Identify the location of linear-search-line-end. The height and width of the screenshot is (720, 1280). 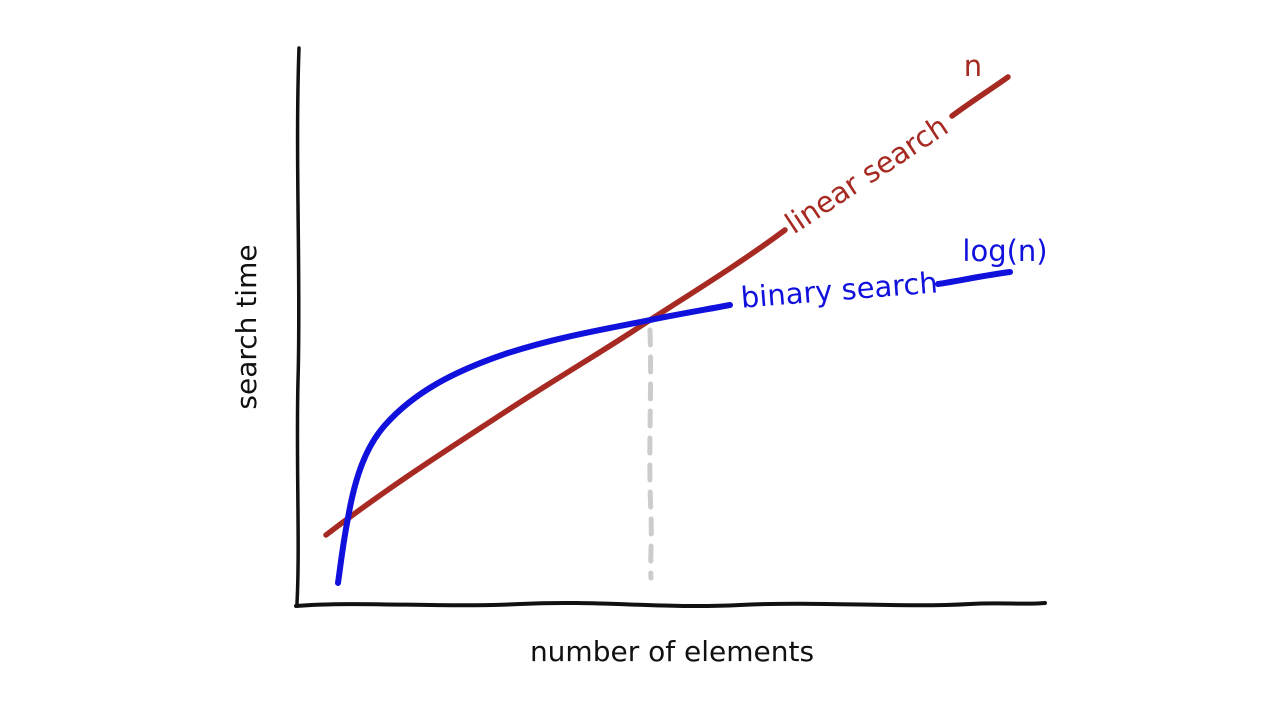
(980, 96).